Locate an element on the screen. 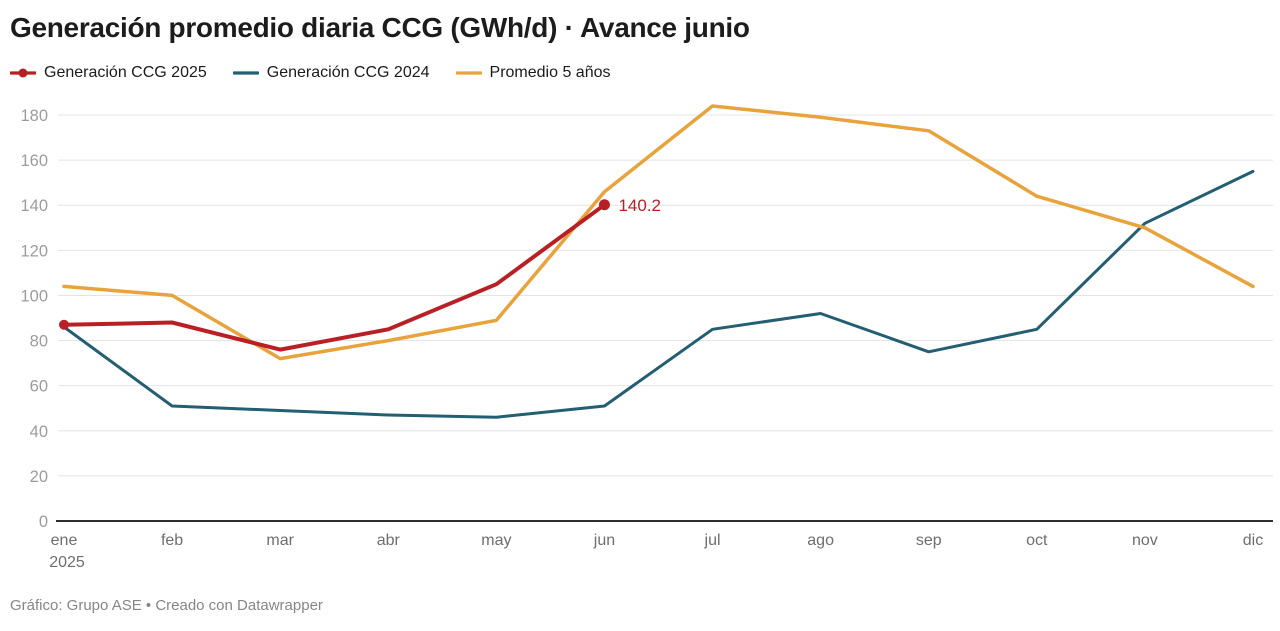 The height and width of the screenshot is (631, 1280). legend-item-2: Promedio 5 años is located at coordinates (533, 73).